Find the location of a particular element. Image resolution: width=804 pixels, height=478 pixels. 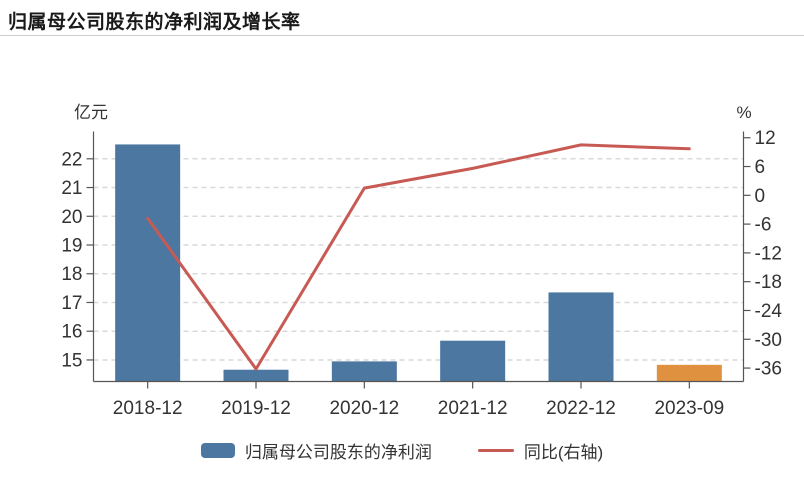

left-tick-label: 20 is located at coordinates (71, 217).